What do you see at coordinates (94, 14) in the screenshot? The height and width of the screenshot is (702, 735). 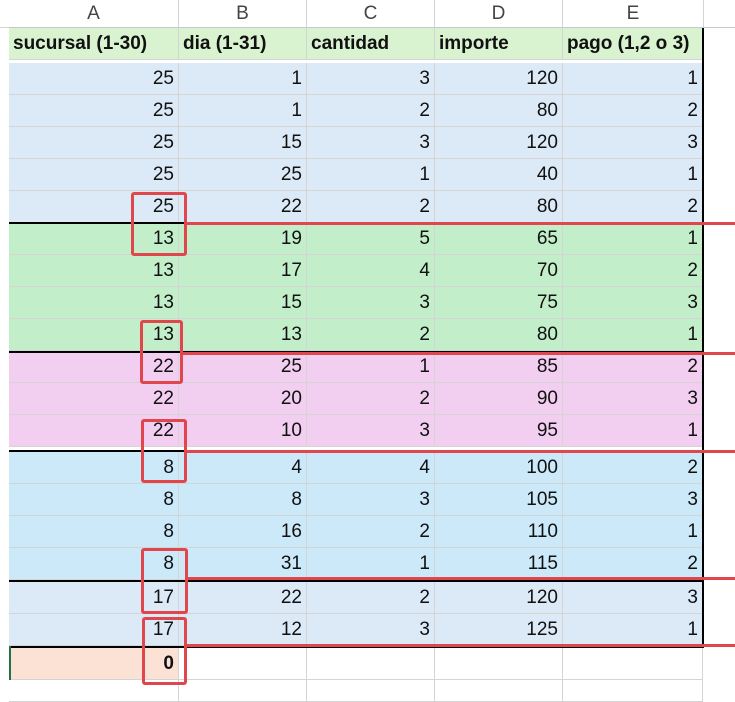 I see `column-header-a: A` at bounding box center [94, 14].